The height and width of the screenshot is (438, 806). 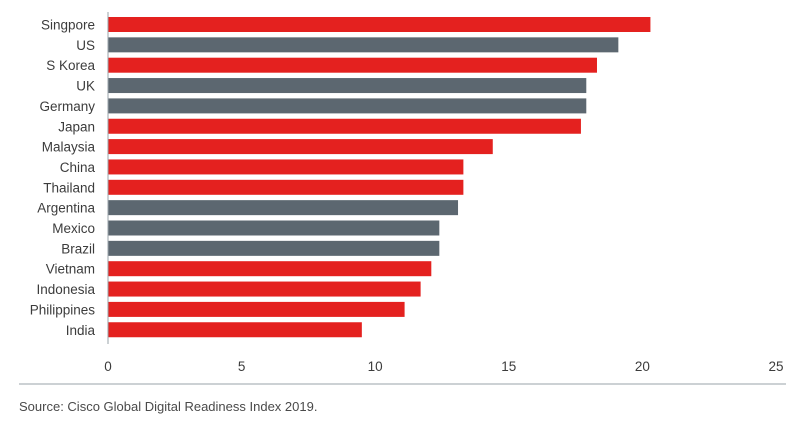 I want to click on bar-japan, so click(x=344, y=126).